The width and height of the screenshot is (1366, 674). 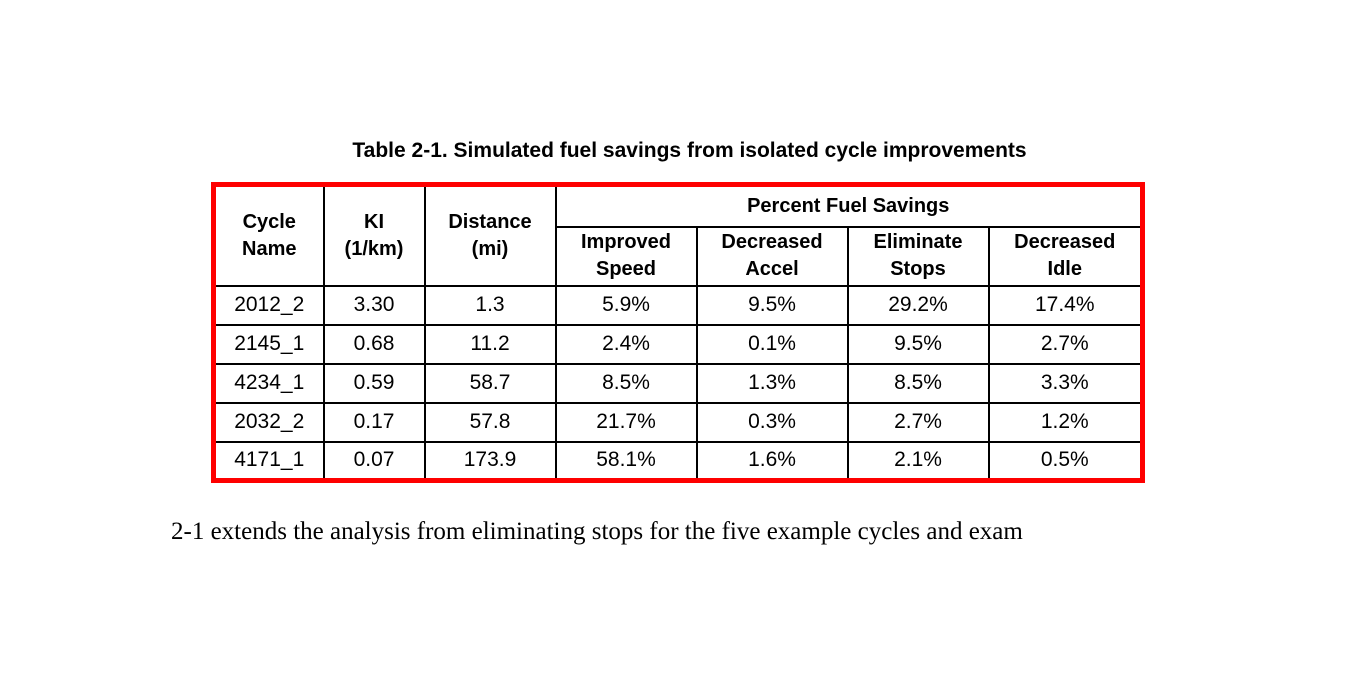 What do you see at coordinates (374, 305) in the screenshot?
I see `table-cell: 3.30` at bounding box center [374, 305].